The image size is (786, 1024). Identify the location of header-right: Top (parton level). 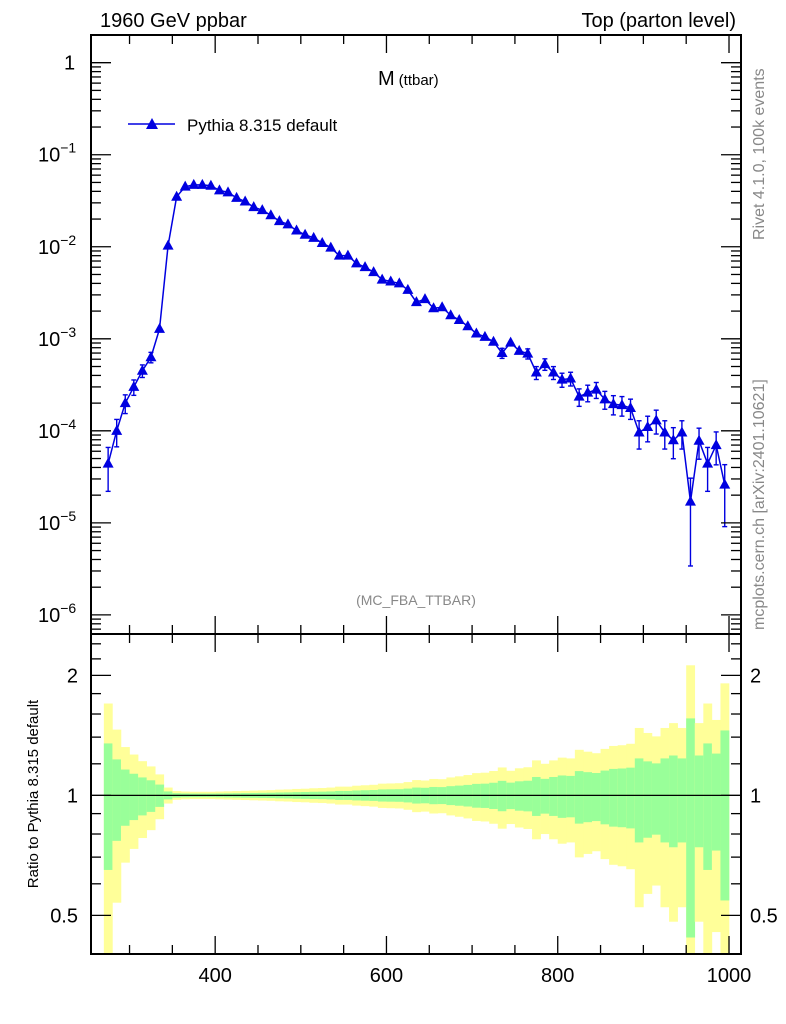
(658, 21).